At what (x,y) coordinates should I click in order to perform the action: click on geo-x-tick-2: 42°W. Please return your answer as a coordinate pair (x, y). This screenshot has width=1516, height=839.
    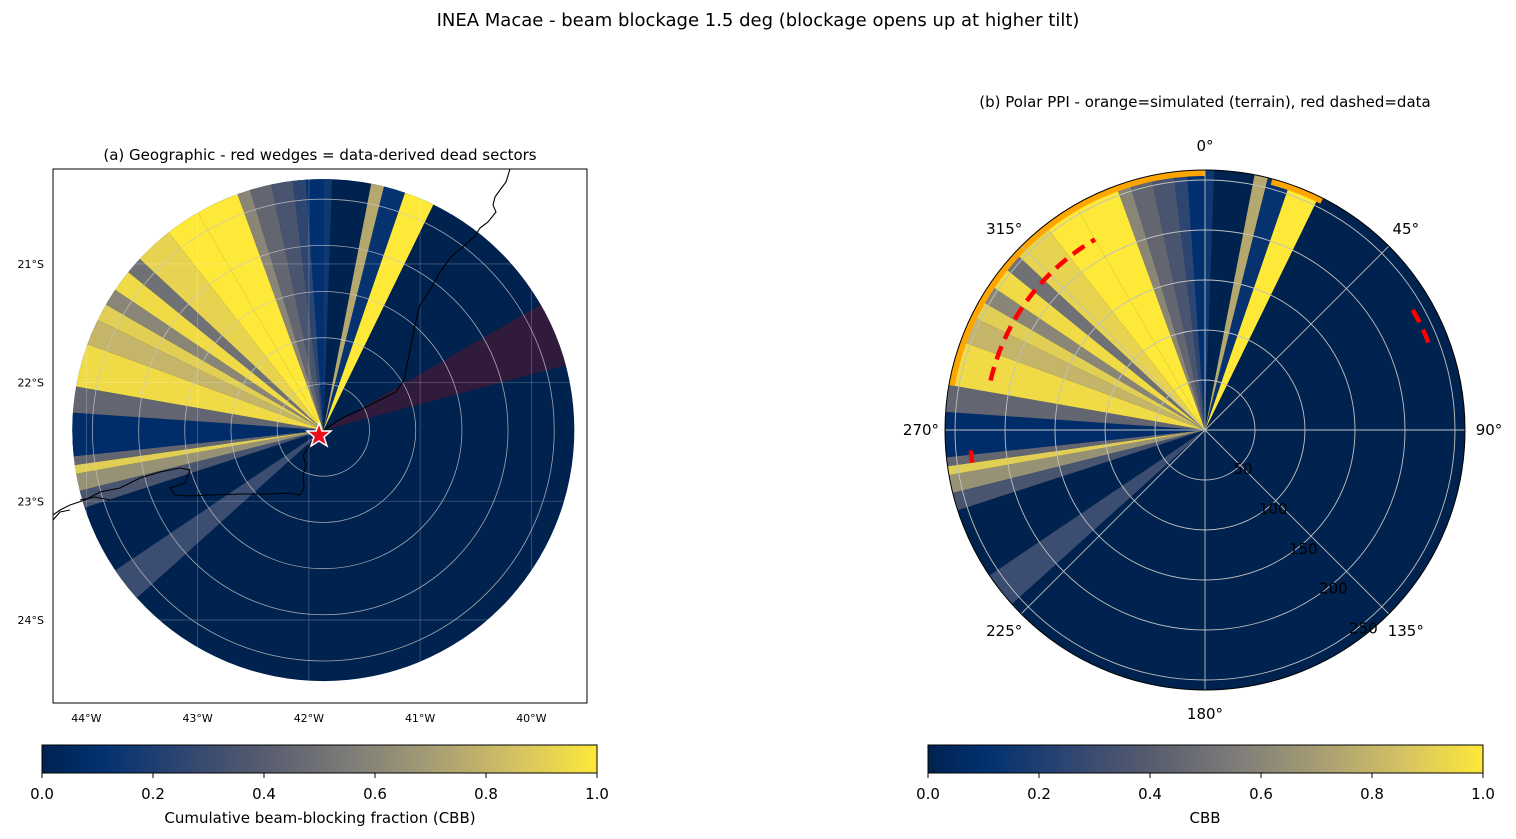
    Looking at the image, I should click on (309, 718).